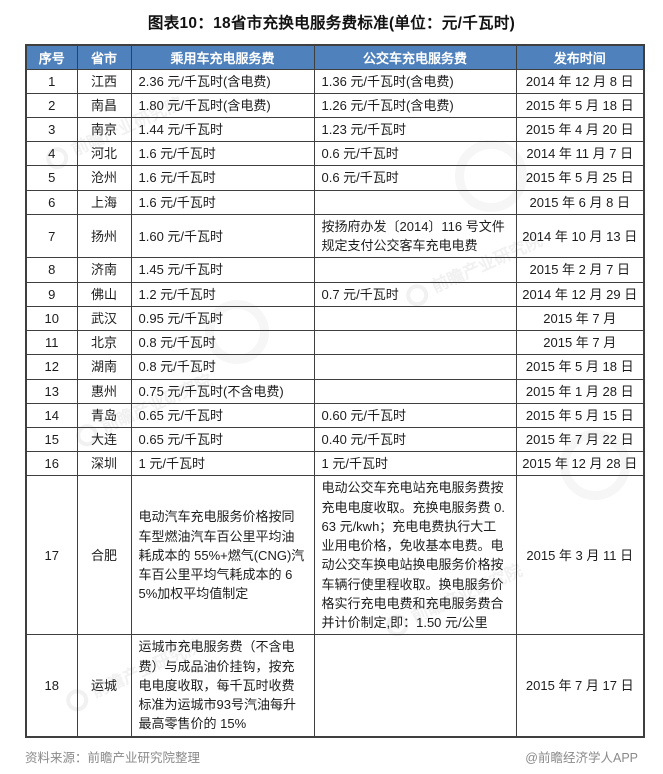 This screenshot has height=774, width=663. Describe the element at coordinates (222, 318) in the screenshot. I see `cell-passenger-fee: 0.95 元/千瓦时` at that location.